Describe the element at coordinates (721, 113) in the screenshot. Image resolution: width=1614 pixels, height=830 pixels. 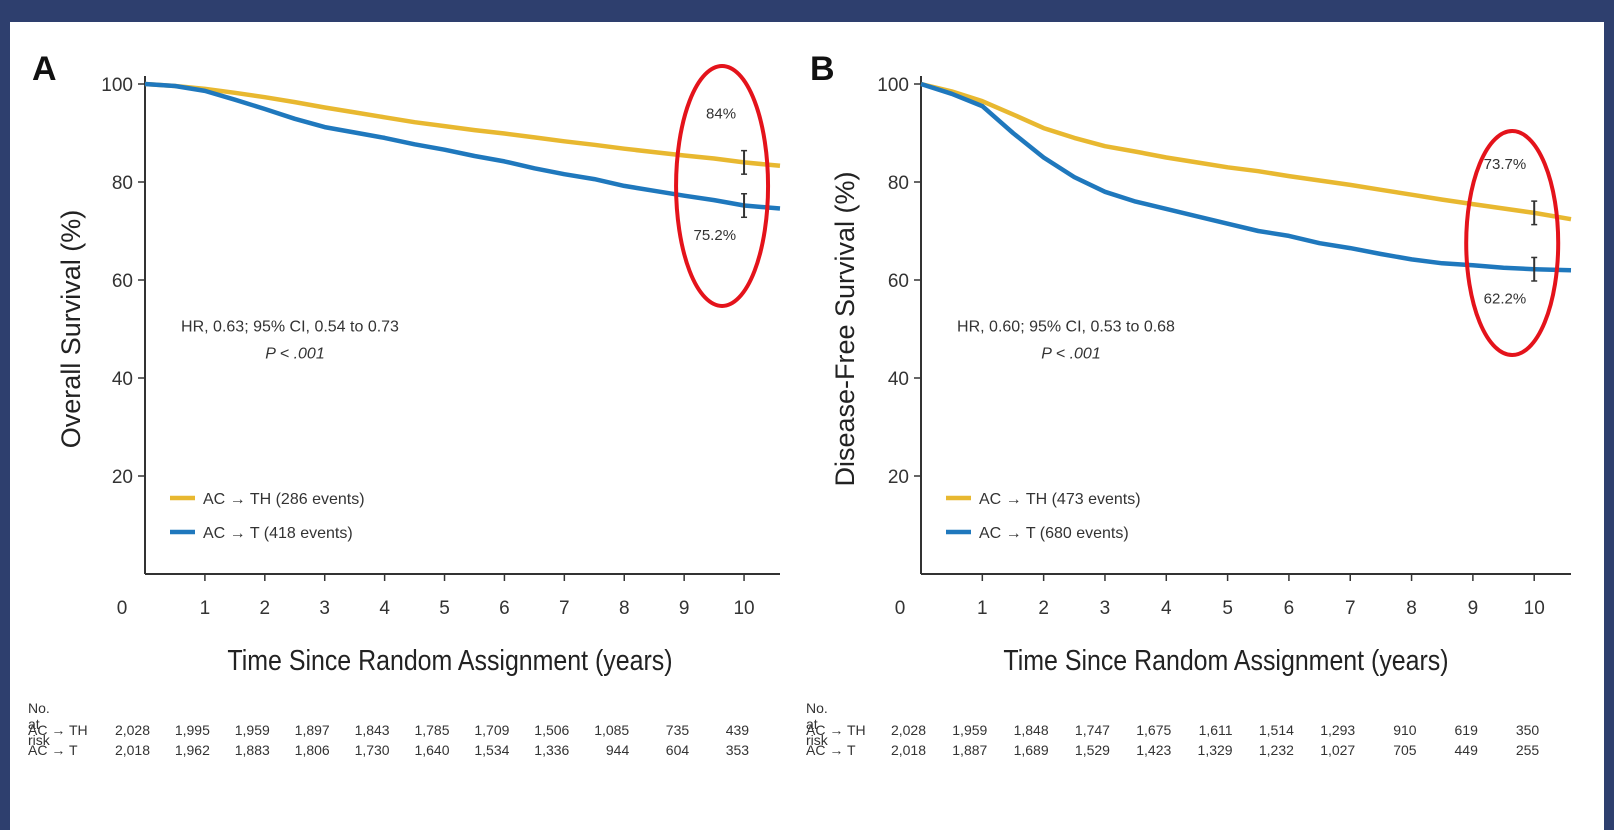
I see `endpoint-label-th: 84%` at that location.